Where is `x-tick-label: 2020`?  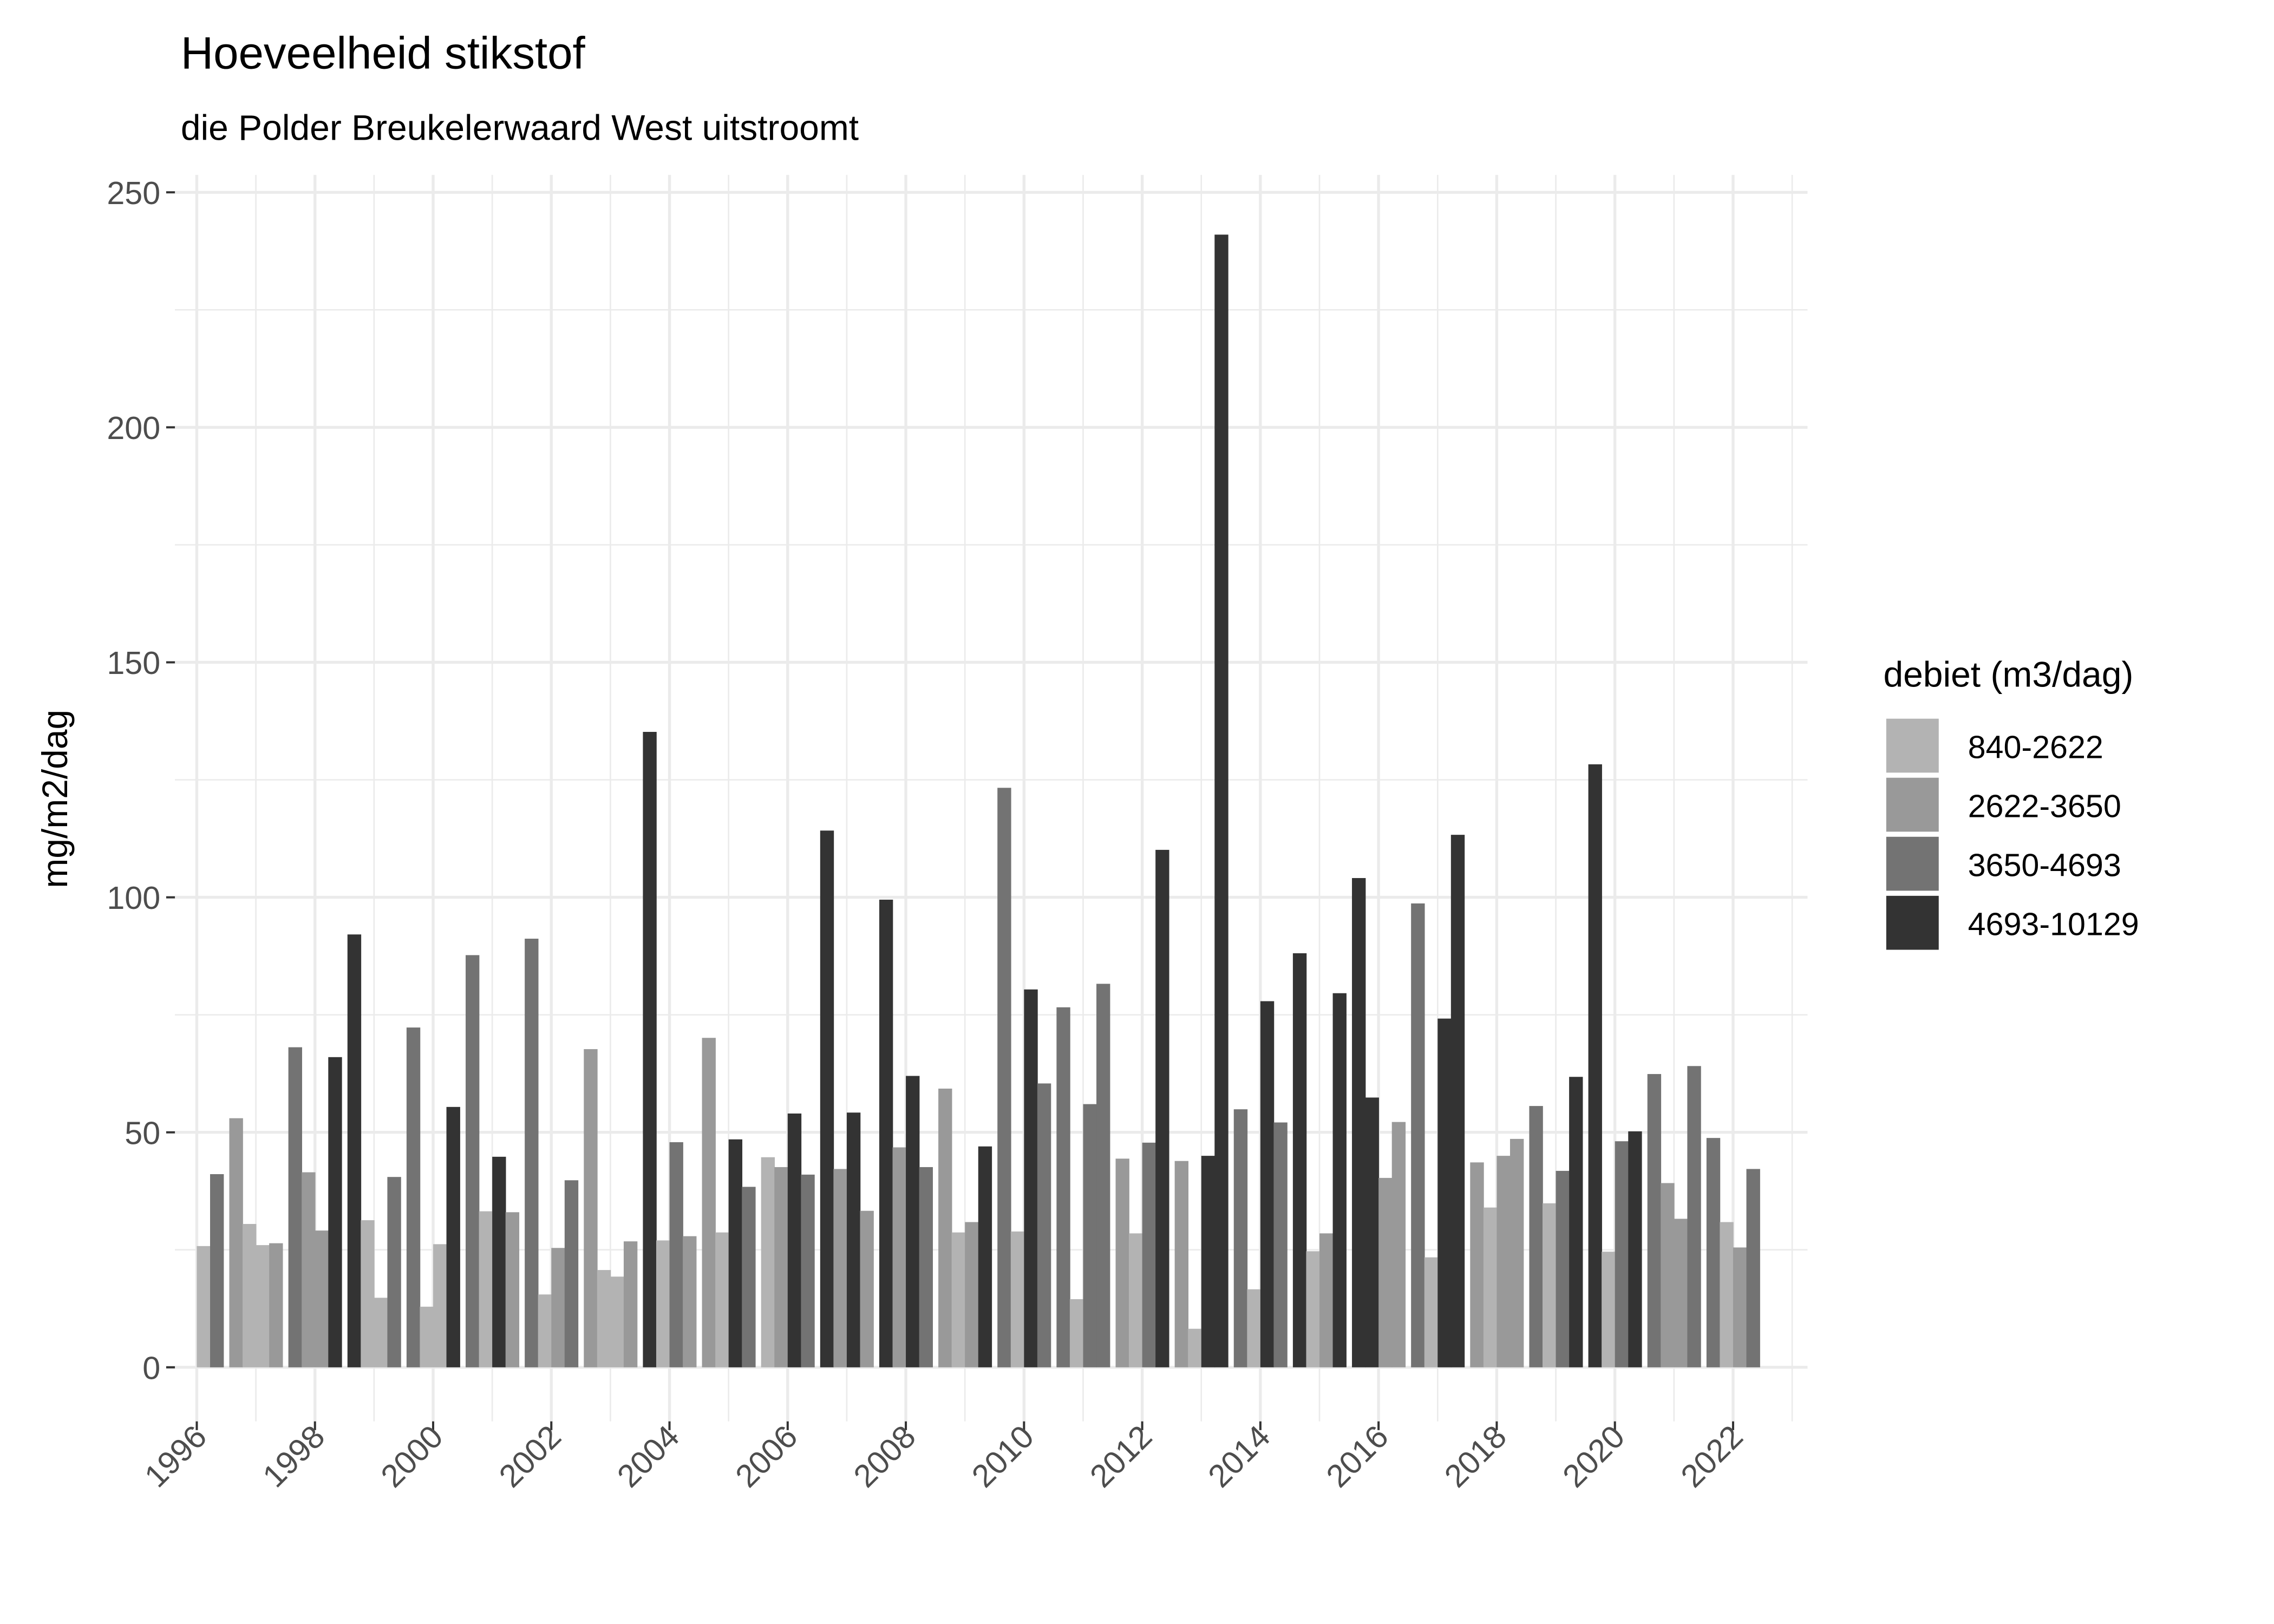
x-tick-label: 2020 is located at coordinates (1594, 1456).